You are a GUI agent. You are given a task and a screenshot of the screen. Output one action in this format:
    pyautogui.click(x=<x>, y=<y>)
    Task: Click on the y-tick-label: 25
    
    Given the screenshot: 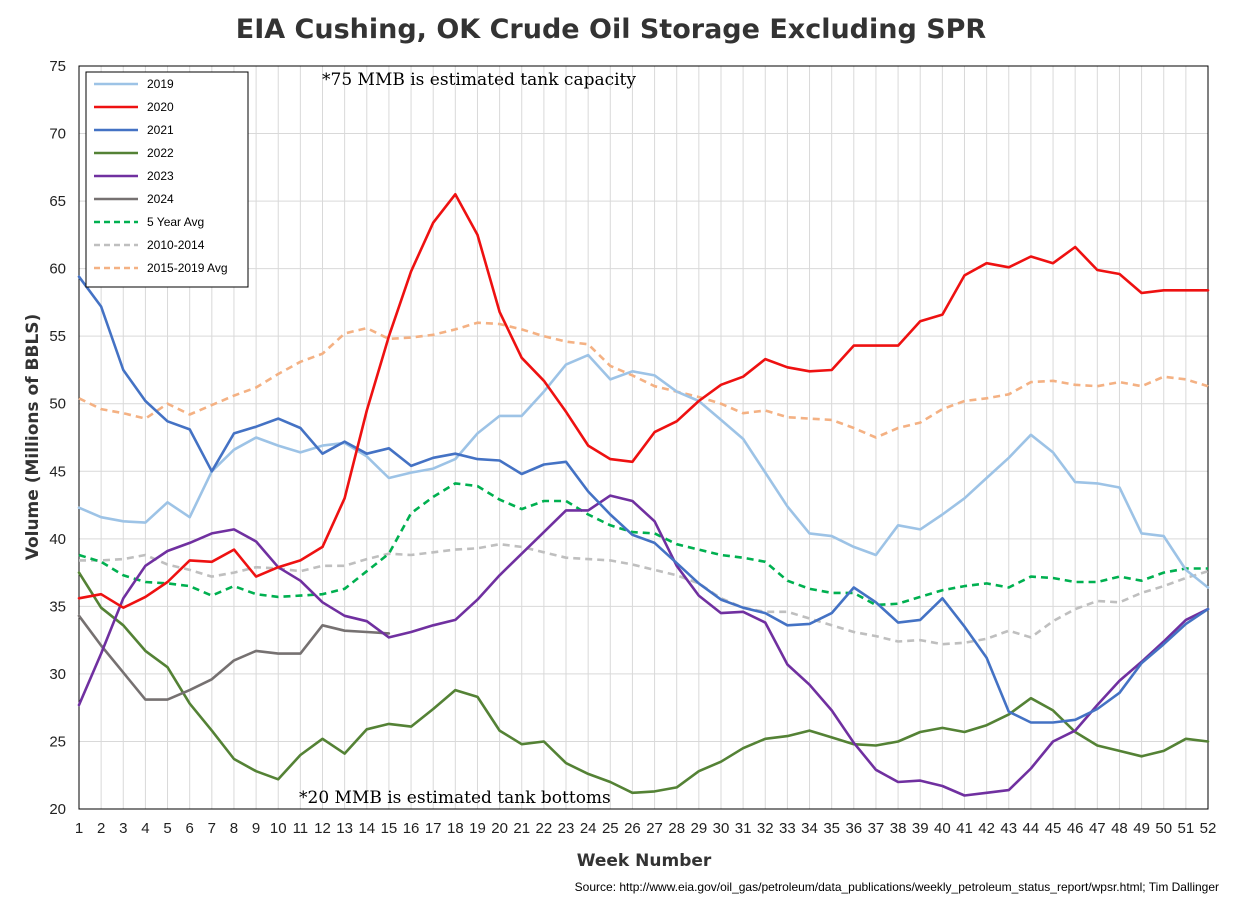 What is the action you would take?
    pyautogui.click(x=57, y=741)
    